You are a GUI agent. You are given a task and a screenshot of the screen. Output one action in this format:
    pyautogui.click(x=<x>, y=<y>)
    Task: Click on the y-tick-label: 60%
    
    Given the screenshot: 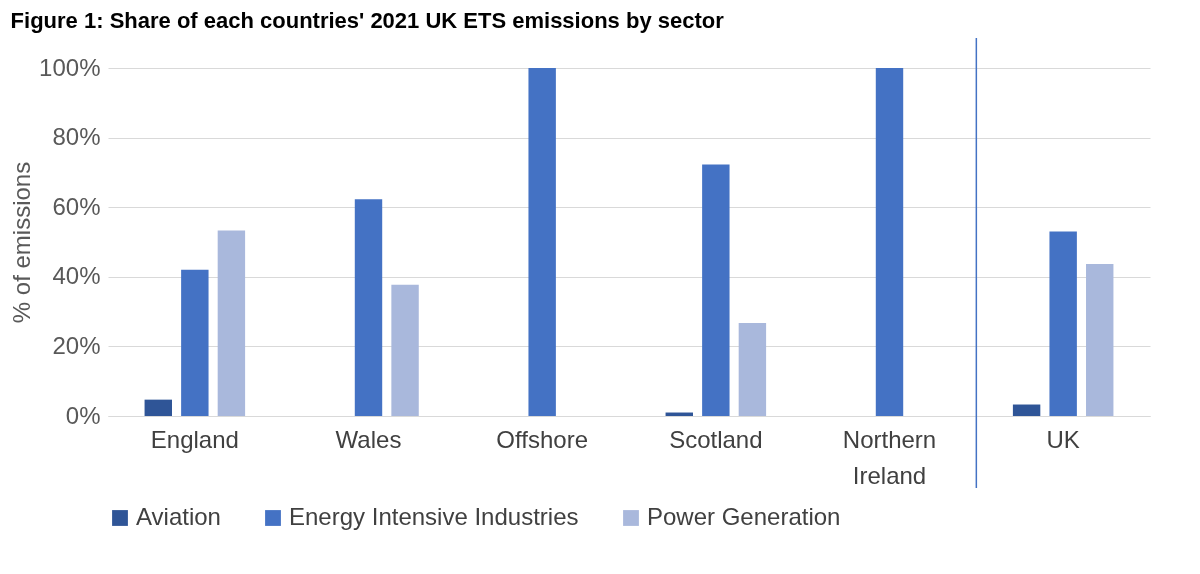 What is the action you would take?
    pyautogui.click(x=76, y=206)
    